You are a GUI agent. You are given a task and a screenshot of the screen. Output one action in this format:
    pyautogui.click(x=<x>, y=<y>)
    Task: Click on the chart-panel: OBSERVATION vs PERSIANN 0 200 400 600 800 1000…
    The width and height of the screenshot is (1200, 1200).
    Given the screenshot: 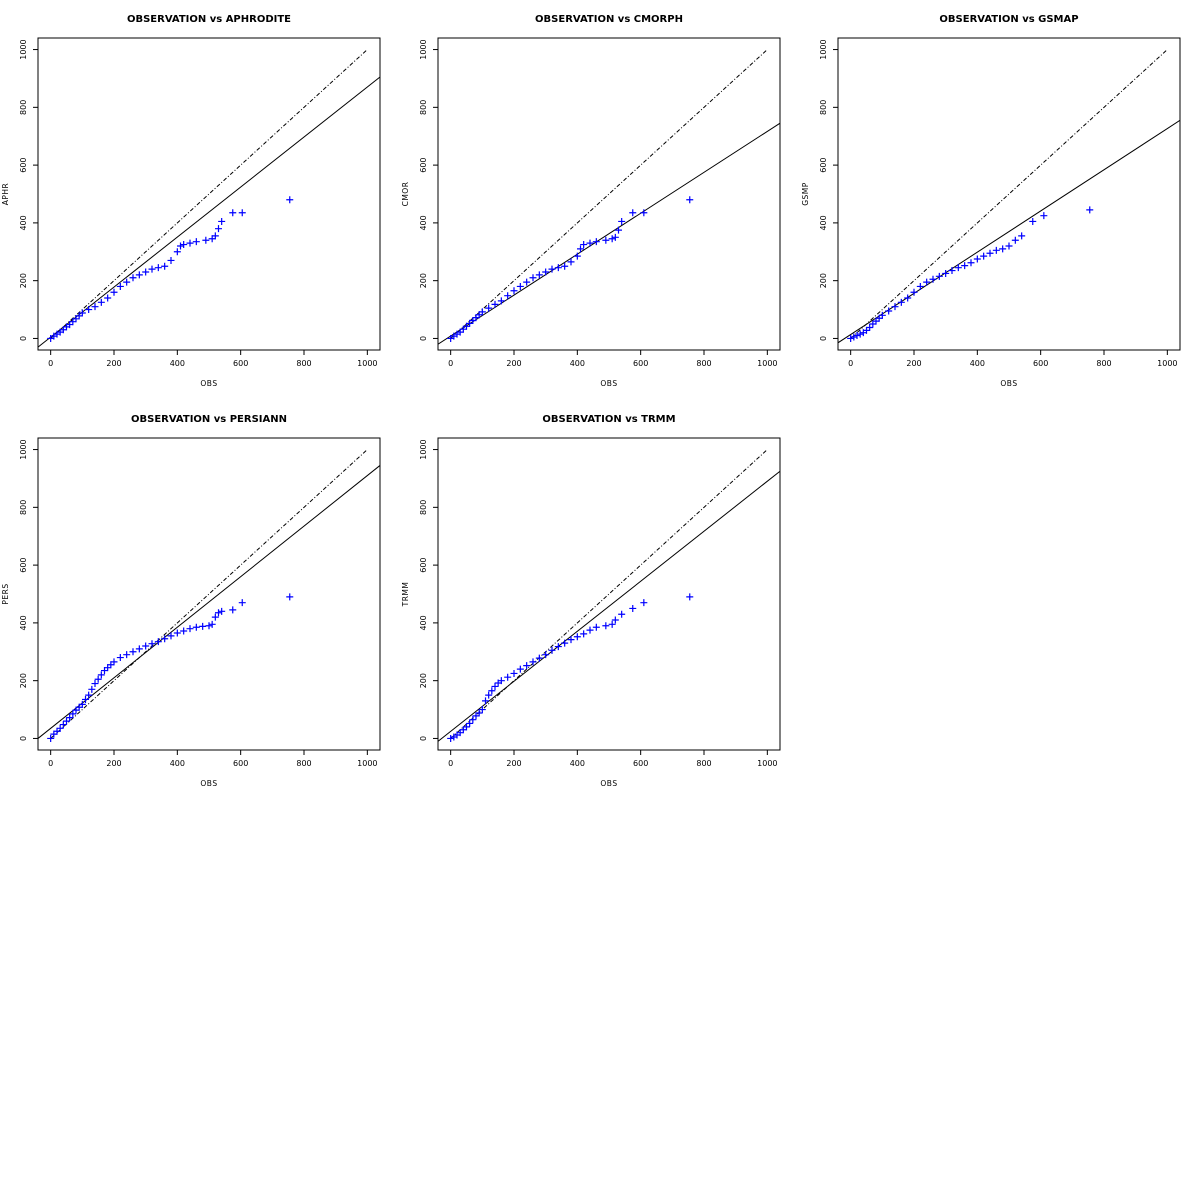 What is the action you would take?
    pyautogui.click(x=191, y=601)
    